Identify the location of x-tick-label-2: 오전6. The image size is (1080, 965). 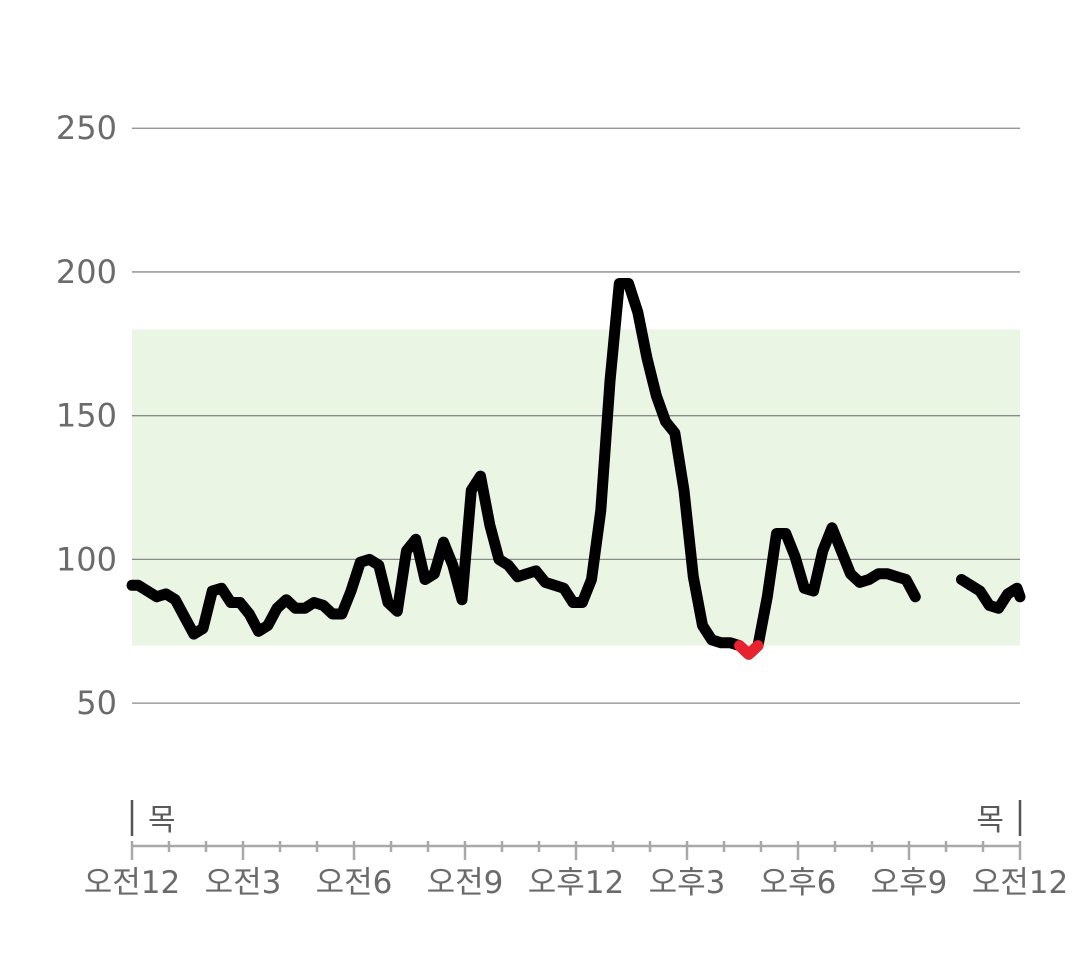
(354, 883).